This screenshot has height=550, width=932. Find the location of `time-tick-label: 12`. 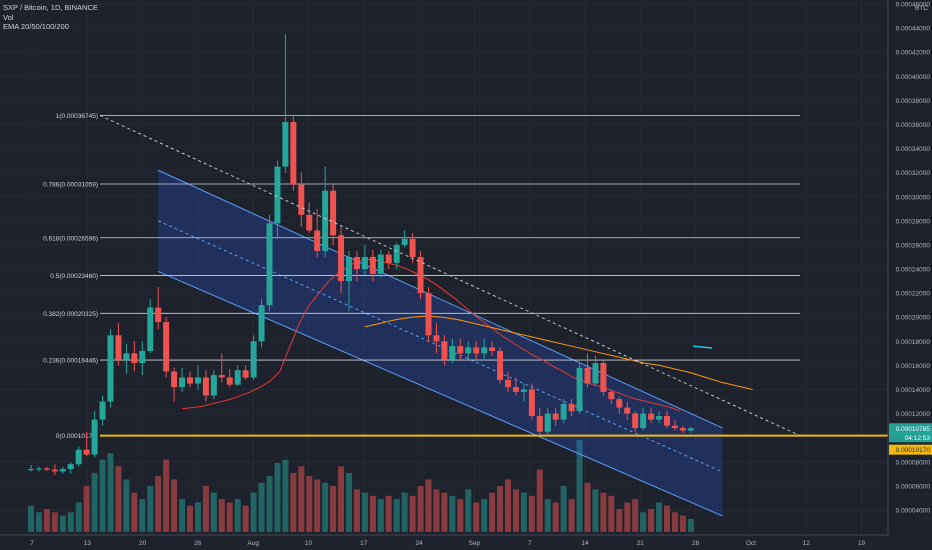

time-tick-label: 12 is located at coordinates (807, 543).